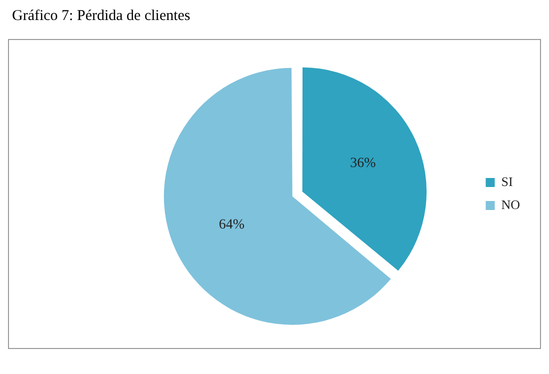  What do you see at coordinates (507, 181) in the screenshot?
I see `legend-label: SI` at bounding box center [507, 181].